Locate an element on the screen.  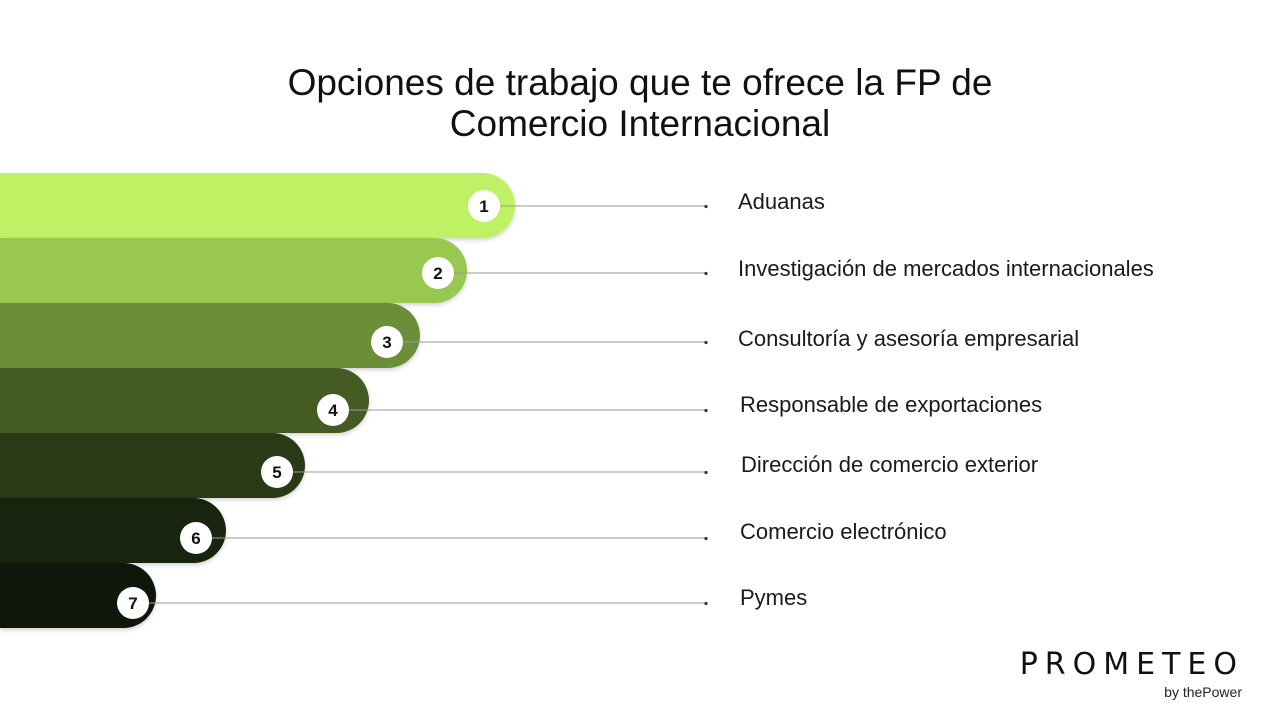
number-text-5: 5 is located at coordinates (276, 472).